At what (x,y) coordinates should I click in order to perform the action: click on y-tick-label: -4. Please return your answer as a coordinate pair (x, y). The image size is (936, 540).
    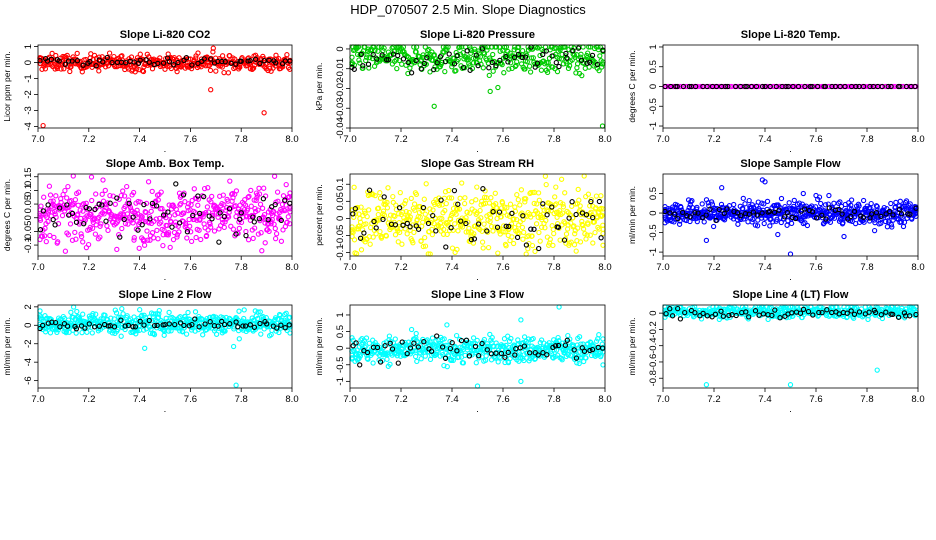
    Looking at the image, I should click on (28, 362).